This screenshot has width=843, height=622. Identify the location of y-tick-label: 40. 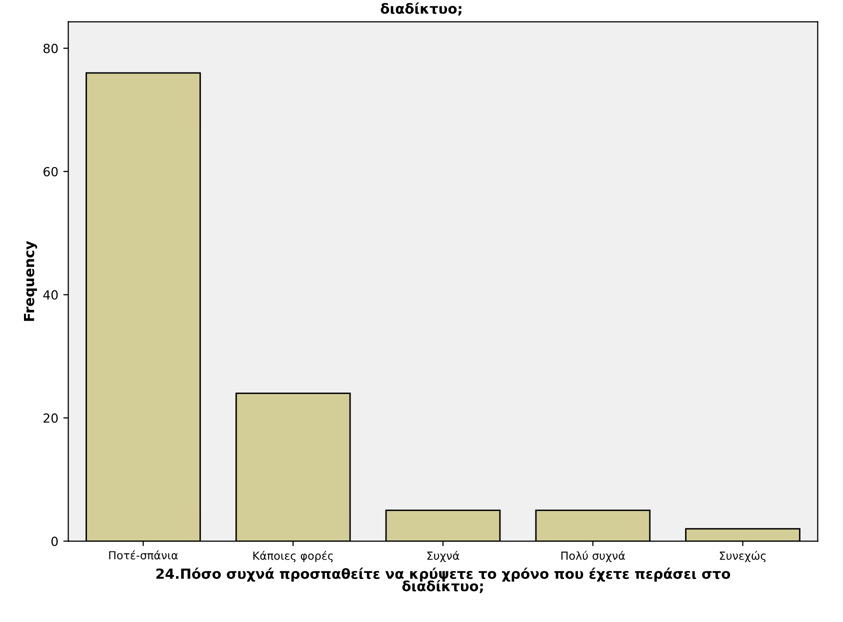
(50, 295).